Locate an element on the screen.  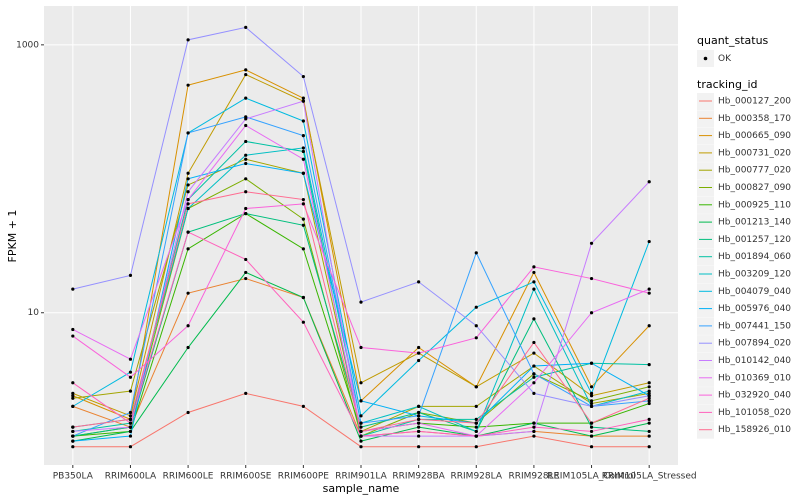
legend-title: quant_status is located at coordinates (733, 40).